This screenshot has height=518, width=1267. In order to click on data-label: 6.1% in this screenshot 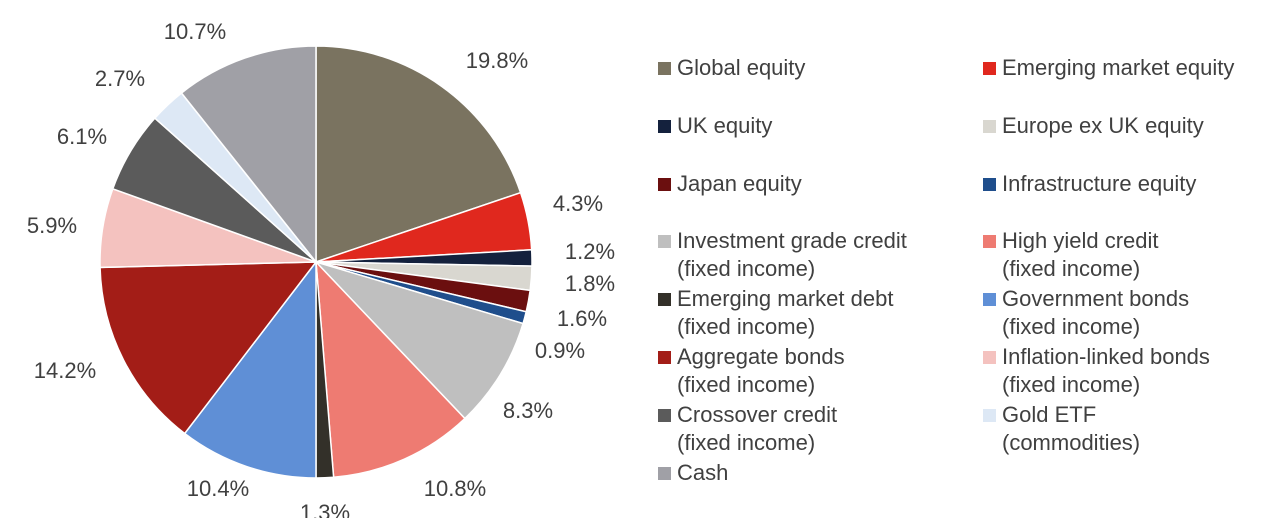, I will do `click(82, 136)`.